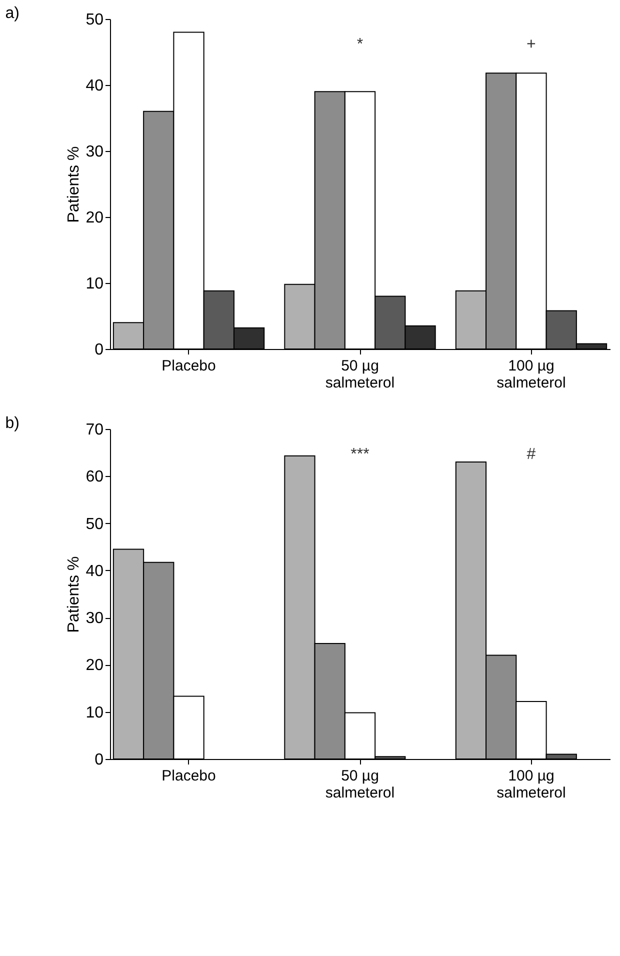  What do you see at coordinates (531, 44) in the screenshot?
I see `annotation: +` at bounding box center [531, 44].